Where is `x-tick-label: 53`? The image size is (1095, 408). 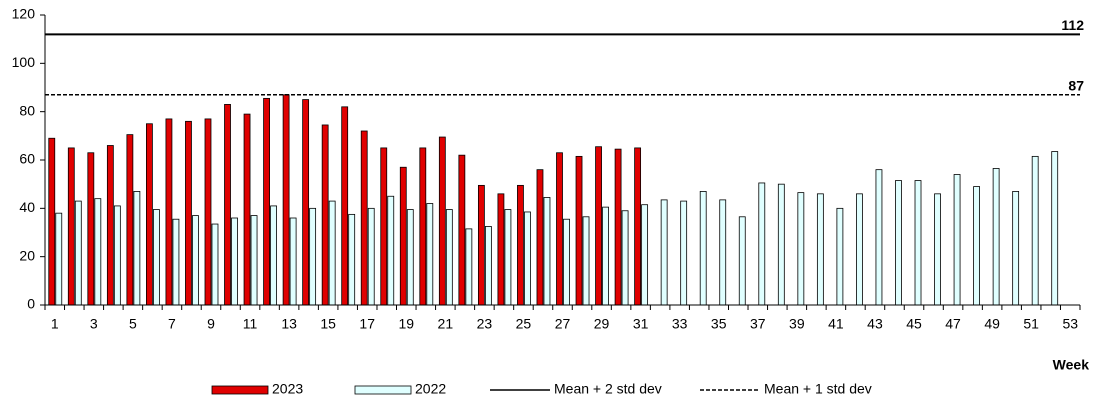 x-tick-label: 53 is located at coordinates (1070, 324).